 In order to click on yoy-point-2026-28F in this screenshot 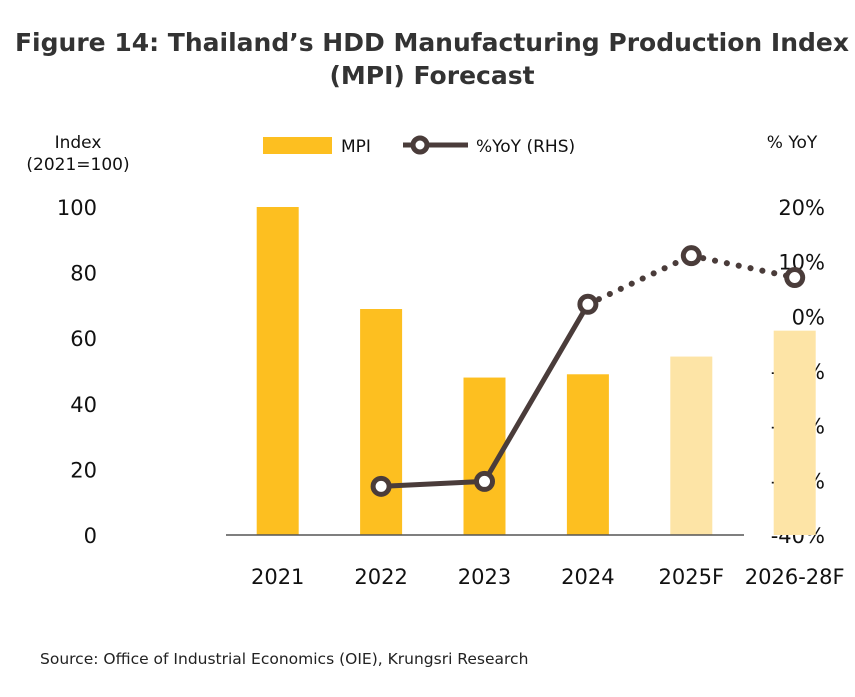, I will do `click(795, 278)`.